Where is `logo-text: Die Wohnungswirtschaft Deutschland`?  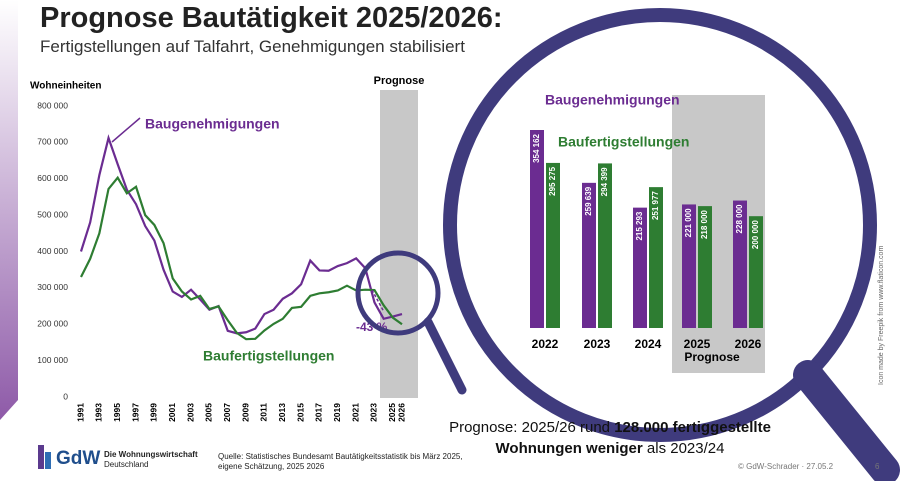
logo-text: Die Wohnungswirtschaft Deutschland is located at coordinates (151, 460).